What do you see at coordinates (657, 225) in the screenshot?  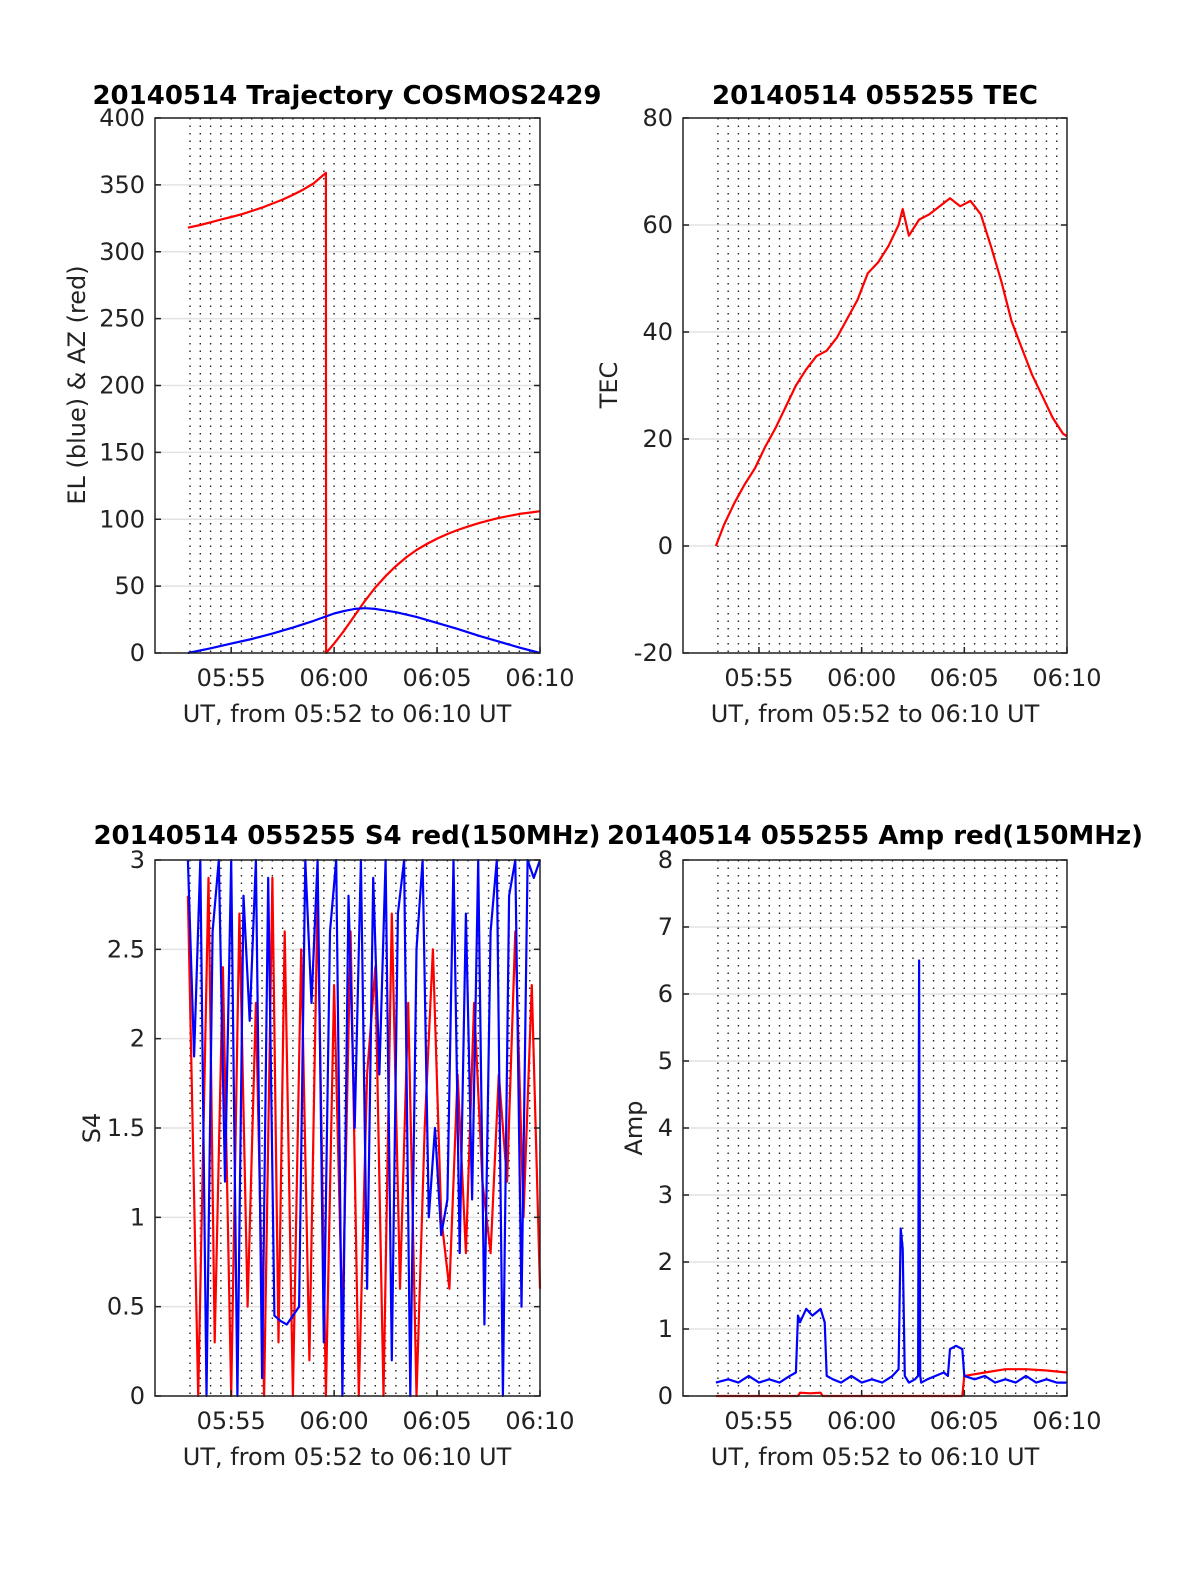 I see `y-tick-label: 60` at bounding box center [657, 225].